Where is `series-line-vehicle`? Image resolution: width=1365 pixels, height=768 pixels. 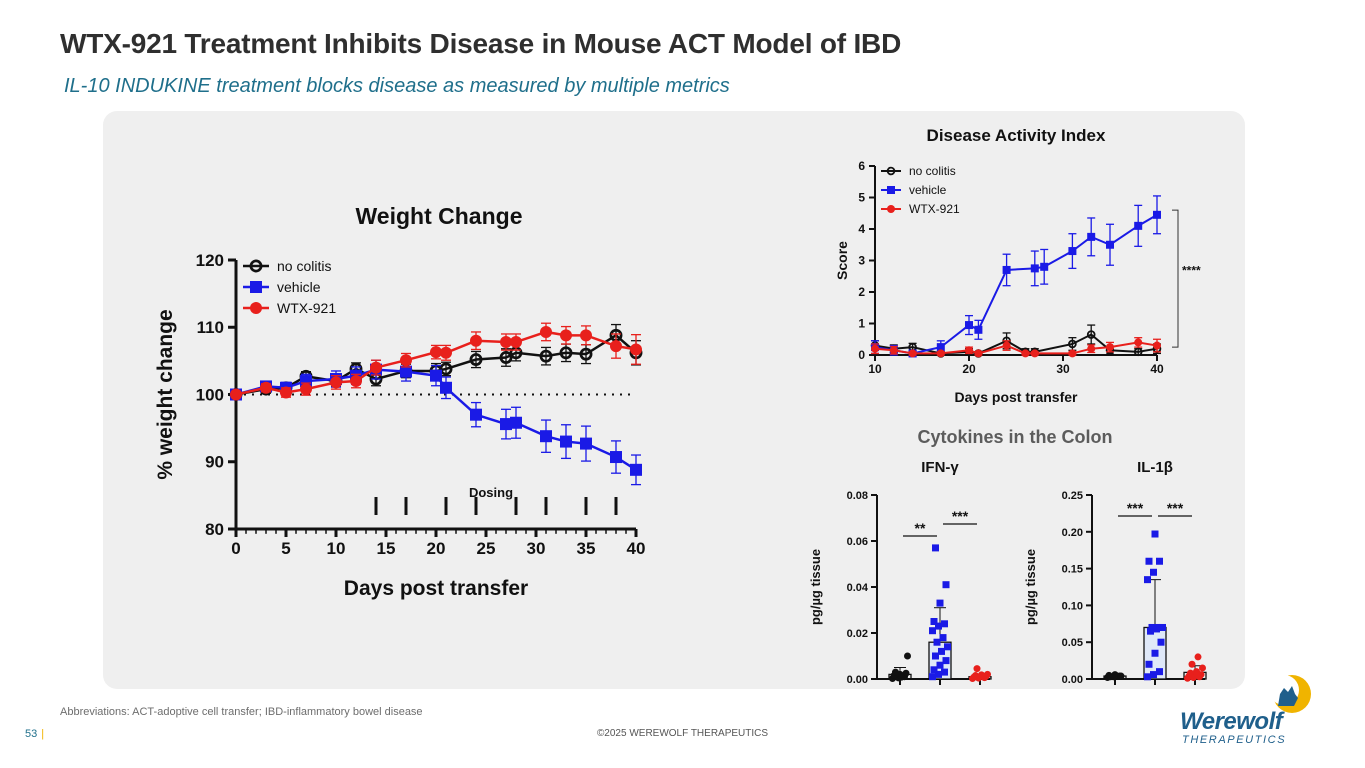
series-line-vehicle is located at coordinates (1016, 284).